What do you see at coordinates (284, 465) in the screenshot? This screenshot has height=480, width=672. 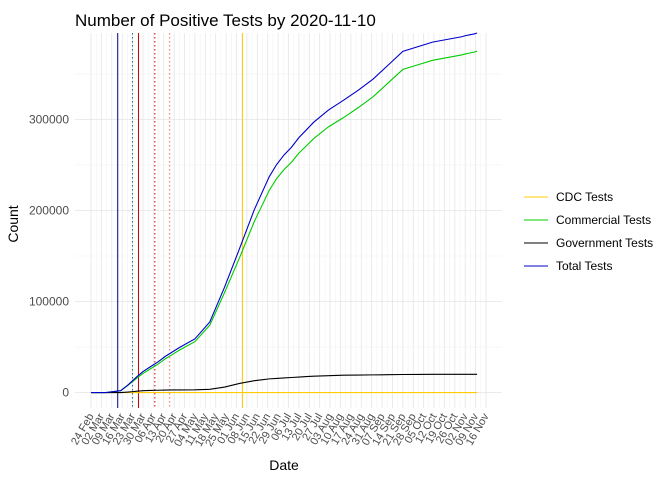 I see `x-axis-title: Date` at bounding box center [284, 465].